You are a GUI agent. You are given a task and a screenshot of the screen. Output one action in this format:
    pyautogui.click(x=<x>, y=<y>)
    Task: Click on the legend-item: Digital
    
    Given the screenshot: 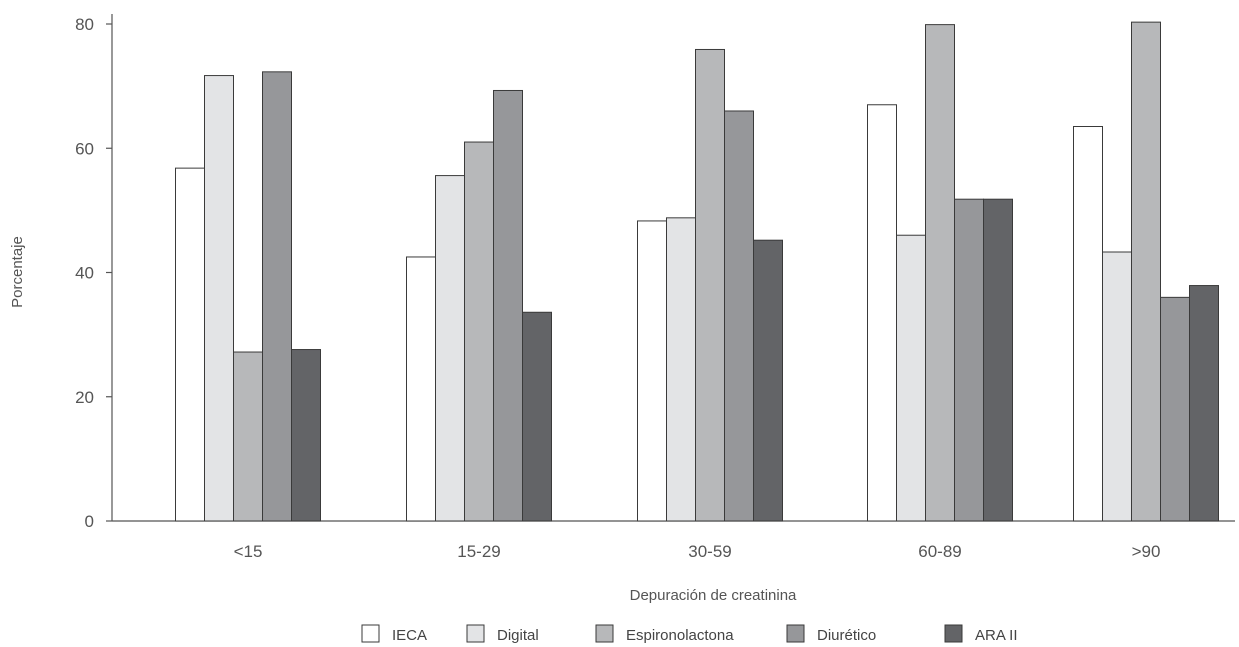 What is the action you would take?
    pyautogui.click(x=502, y=634)
    